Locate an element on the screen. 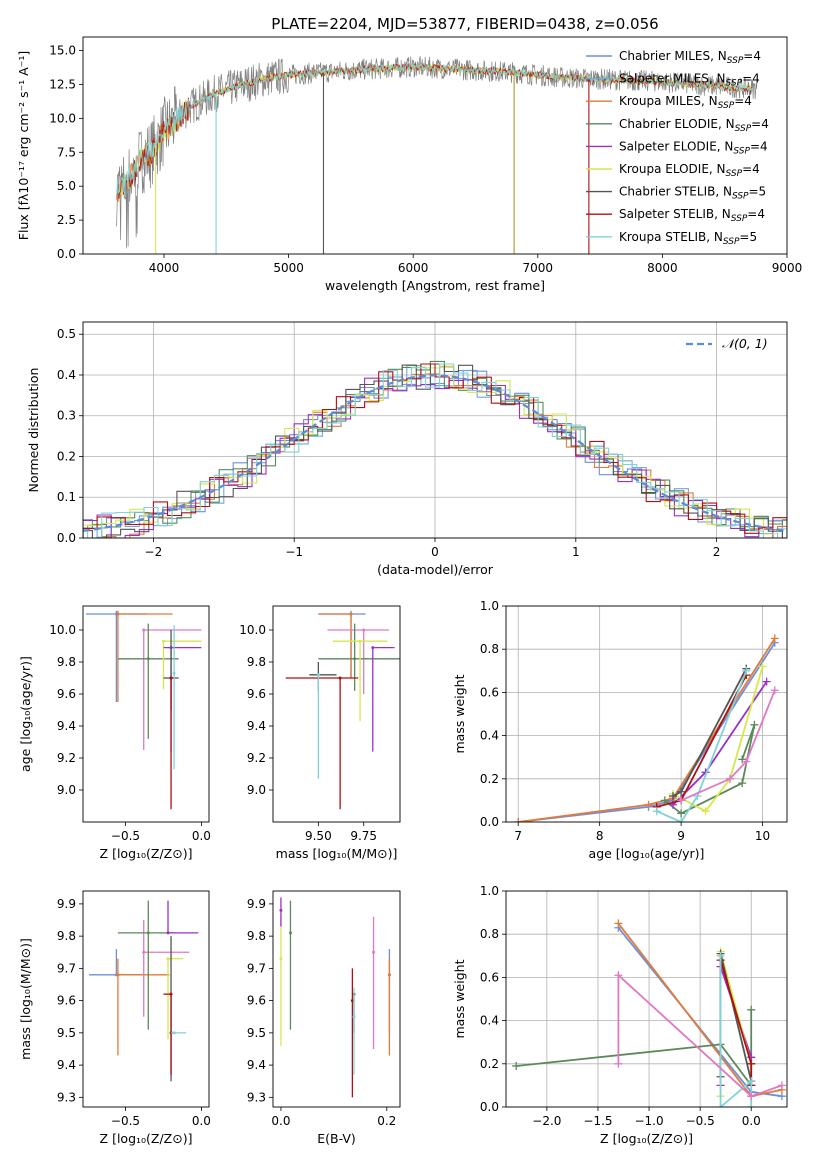 The width and height of the screenshot is (819, 1170). y-tick-label: 9.0 is located at coordinates (256, 790).